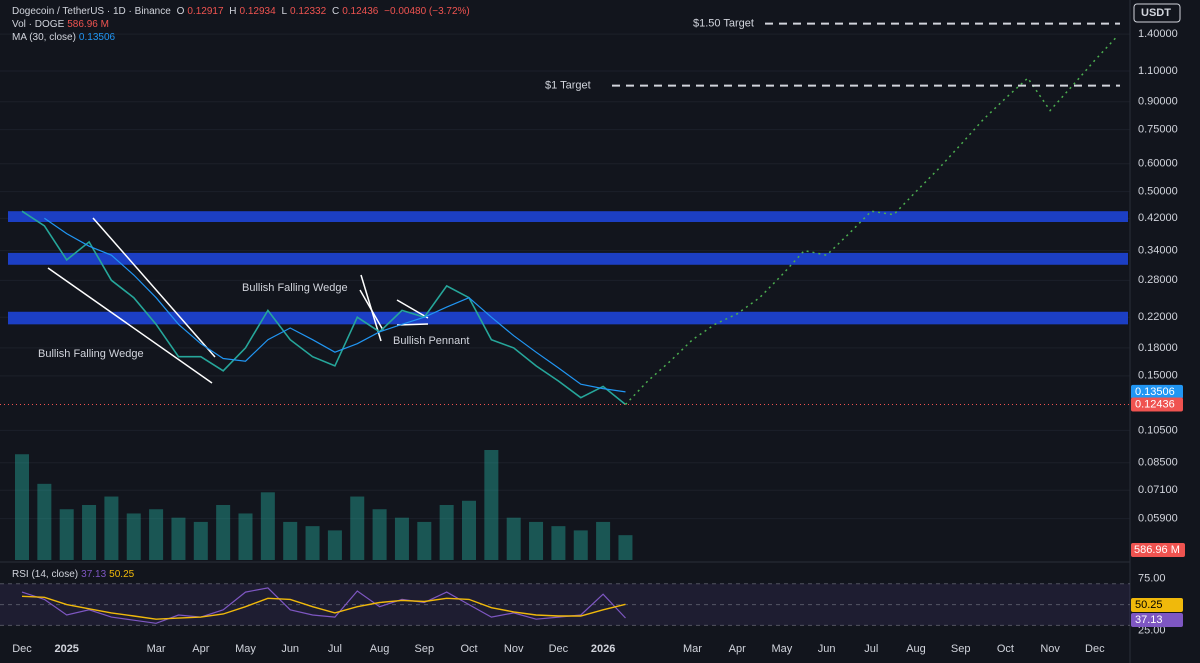  I want to click on quote-bg, so click(1157, 13).